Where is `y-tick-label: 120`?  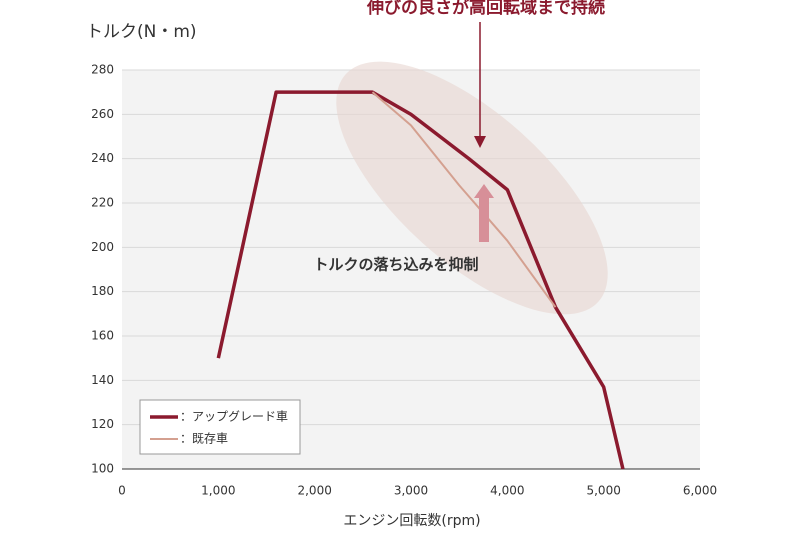 y-tick-label: 120 is located at coordinates (102, 424).